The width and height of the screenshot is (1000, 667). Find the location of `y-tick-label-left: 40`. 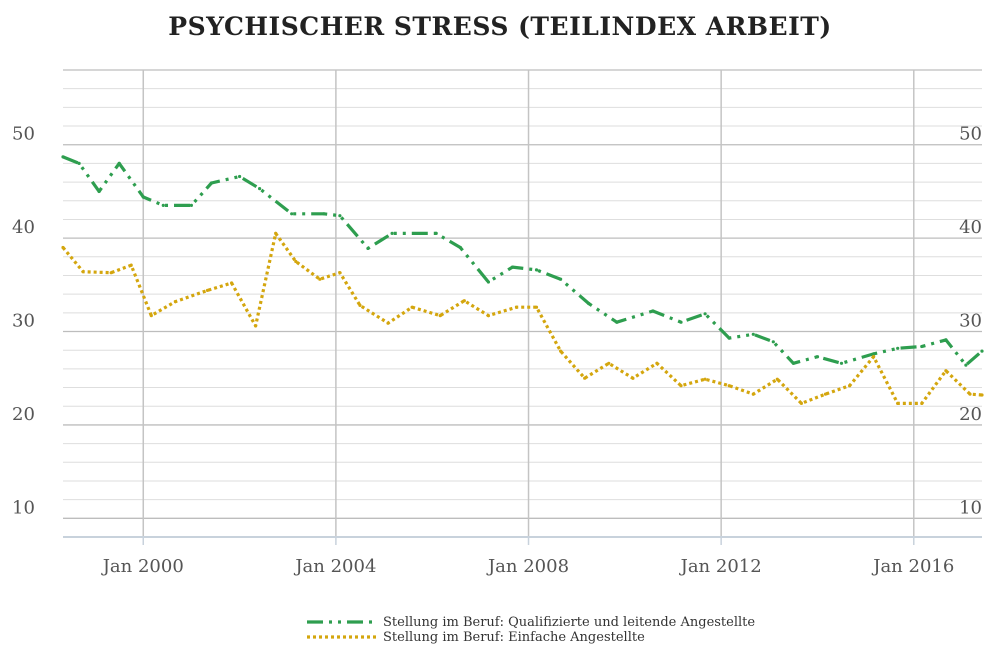

y-tick-label-left: 40 is located at coordinates (23, 227).